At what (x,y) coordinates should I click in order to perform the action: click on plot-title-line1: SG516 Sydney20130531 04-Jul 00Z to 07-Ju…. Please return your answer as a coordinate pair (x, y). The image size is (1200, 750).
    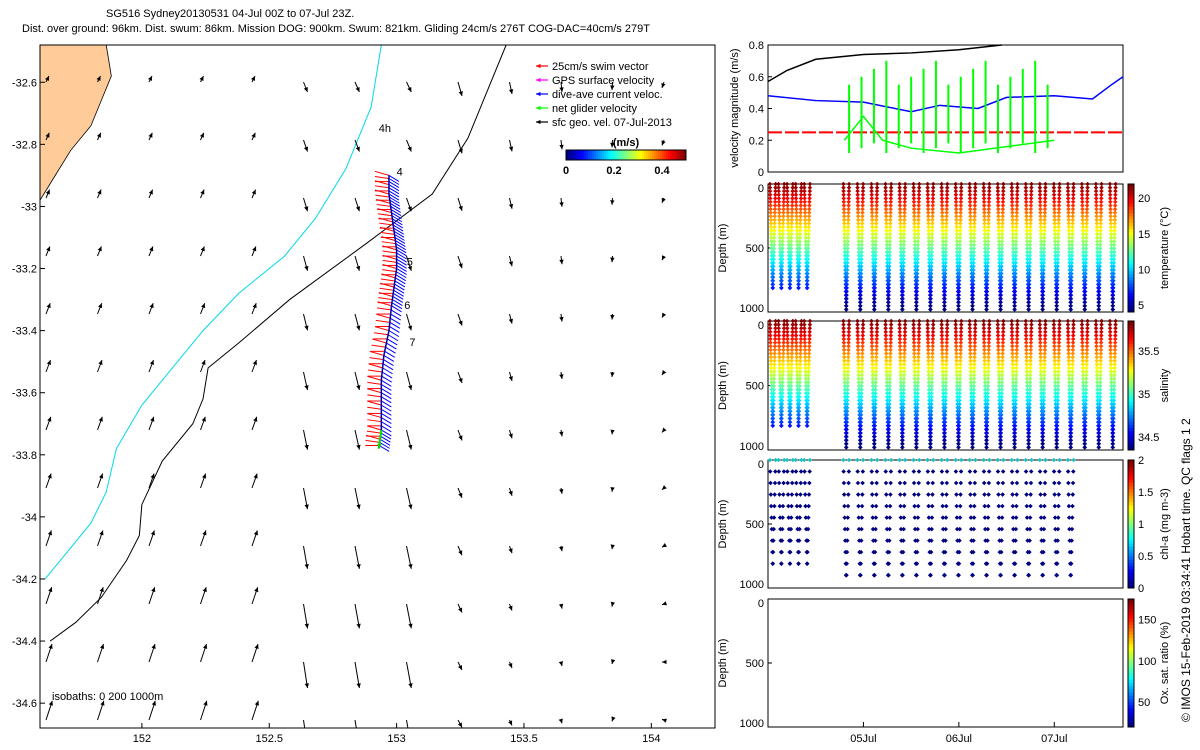
    Looking at the image, I should click on (230, 14).